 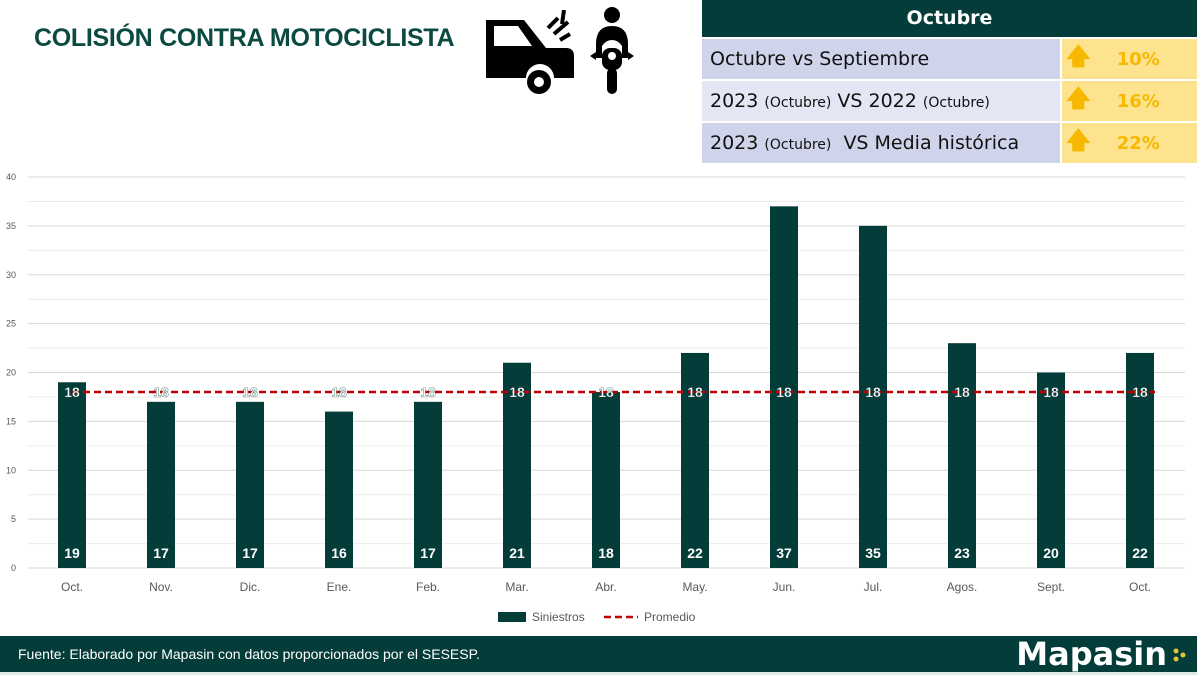 I want to click on footer-strip, so click(x=598, y=673).